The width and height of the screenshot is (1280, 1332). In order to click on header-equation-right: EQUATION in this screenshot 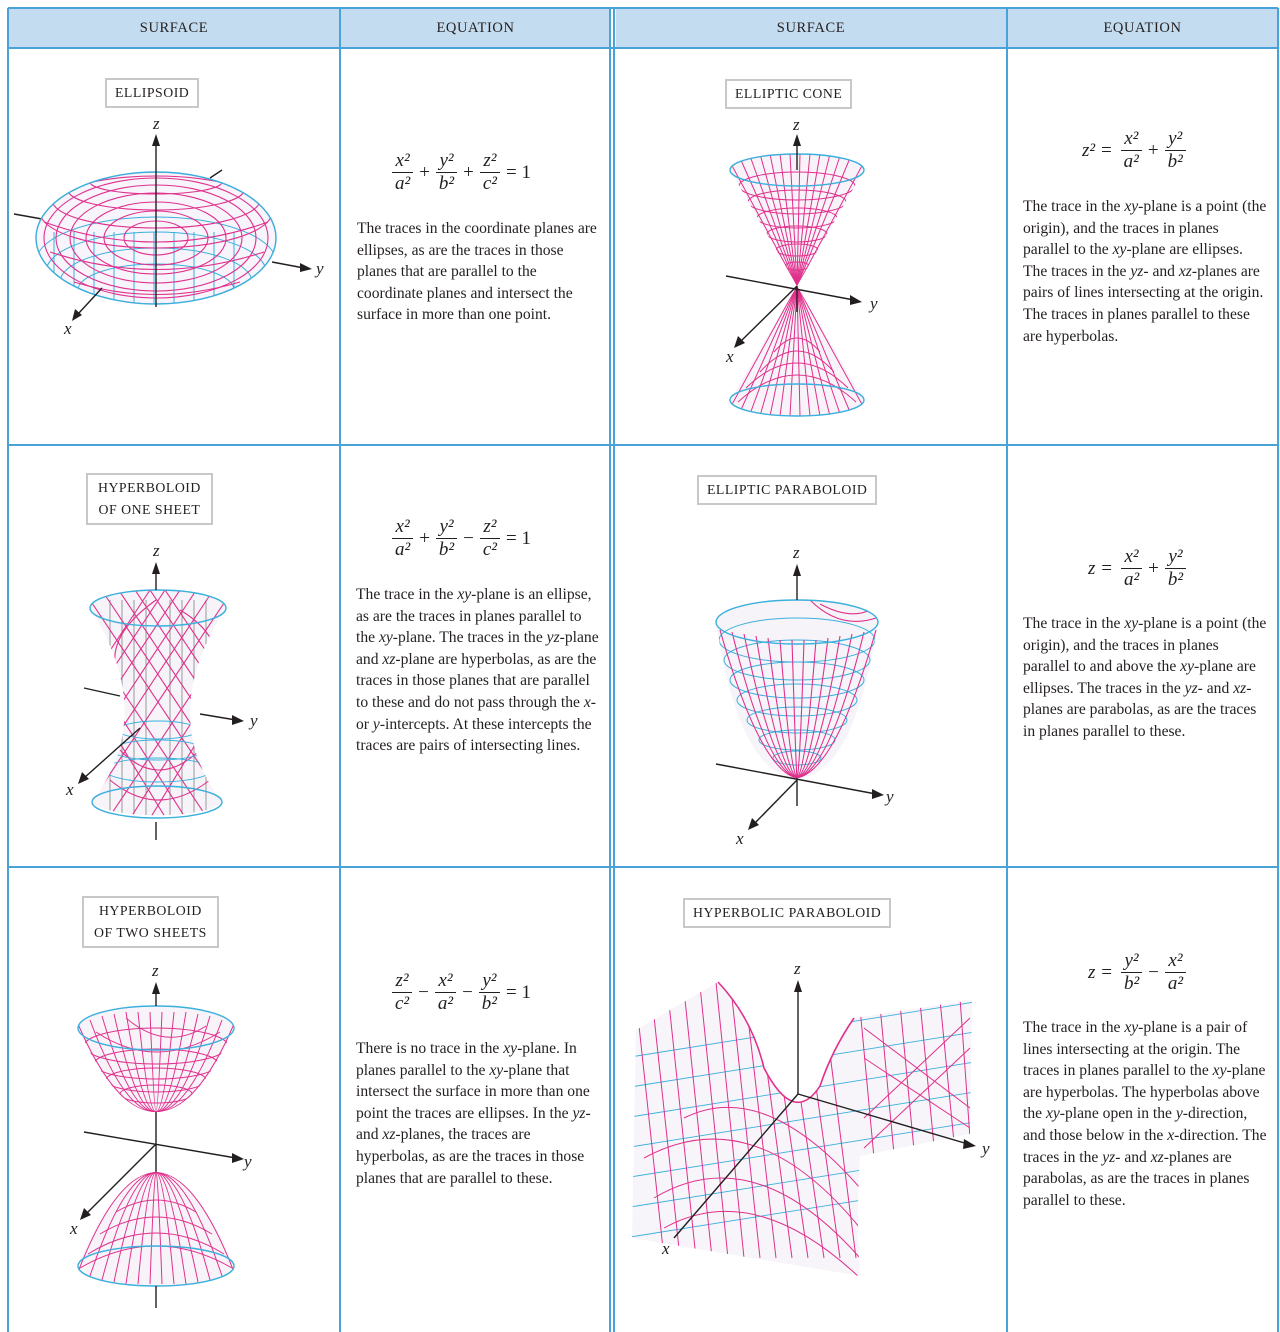, I will do `click(1142, 28)`.